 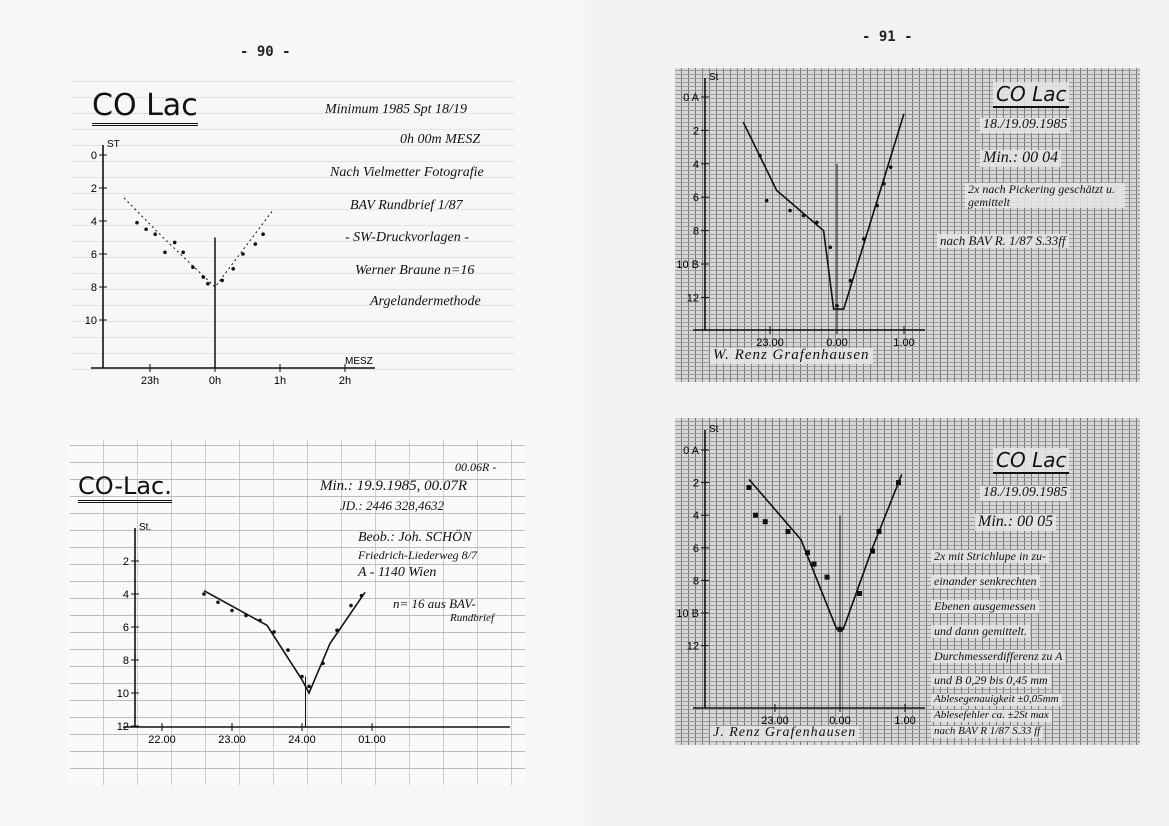 I want to click on chart-p3: 23.00 0.00 1.00 0 A 2 4 6 8 10 B 12 St, so click(x=800, y=210).